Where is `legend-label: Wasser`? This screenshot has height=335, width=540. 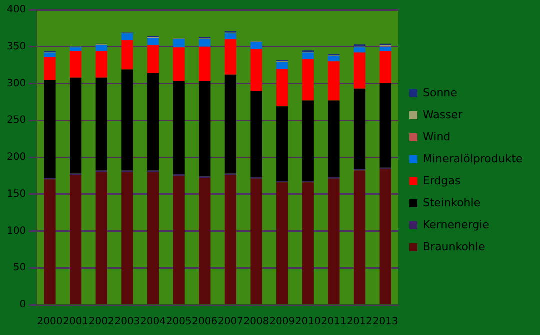
legend-label: Wasser is located at coordinates (443, 115).